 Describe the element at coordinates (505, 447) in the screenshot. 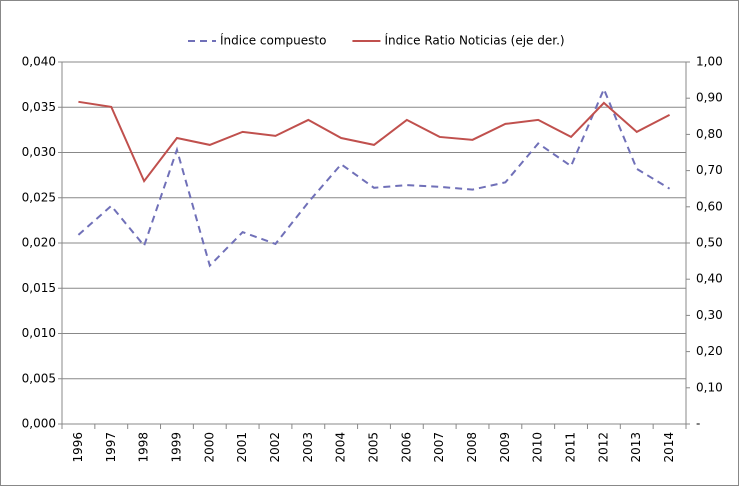

I see `x-tick-label: 2009` at that location.